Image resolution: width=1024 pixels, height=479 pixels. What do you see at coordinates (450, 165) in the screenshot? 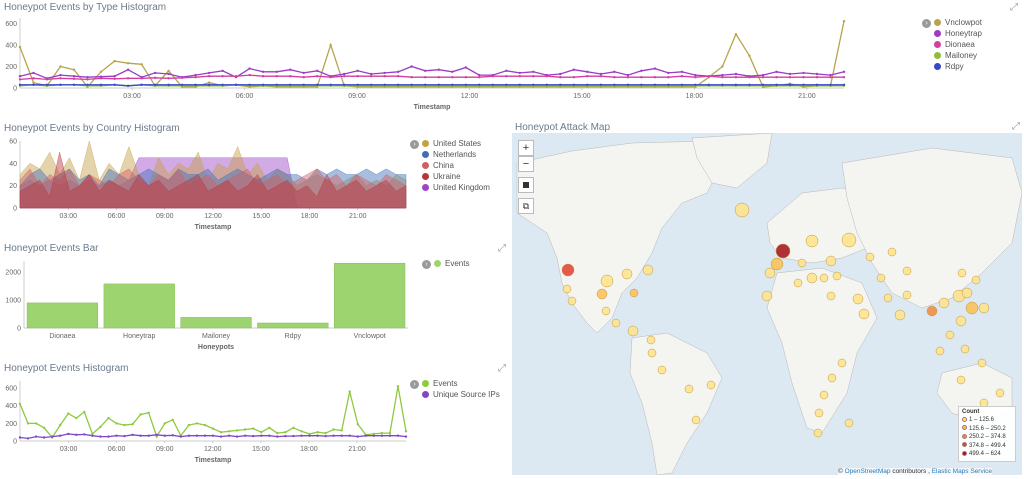
I see `legend-item: China` at bounding box center [450, 165].